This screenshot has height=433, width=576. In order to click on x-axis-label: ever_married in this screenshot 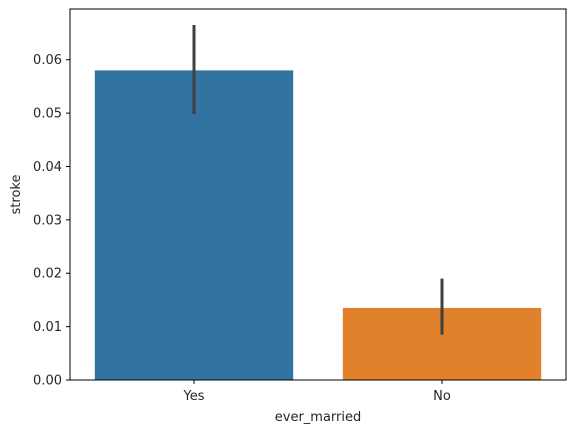, I will do `click(318, 417)`.